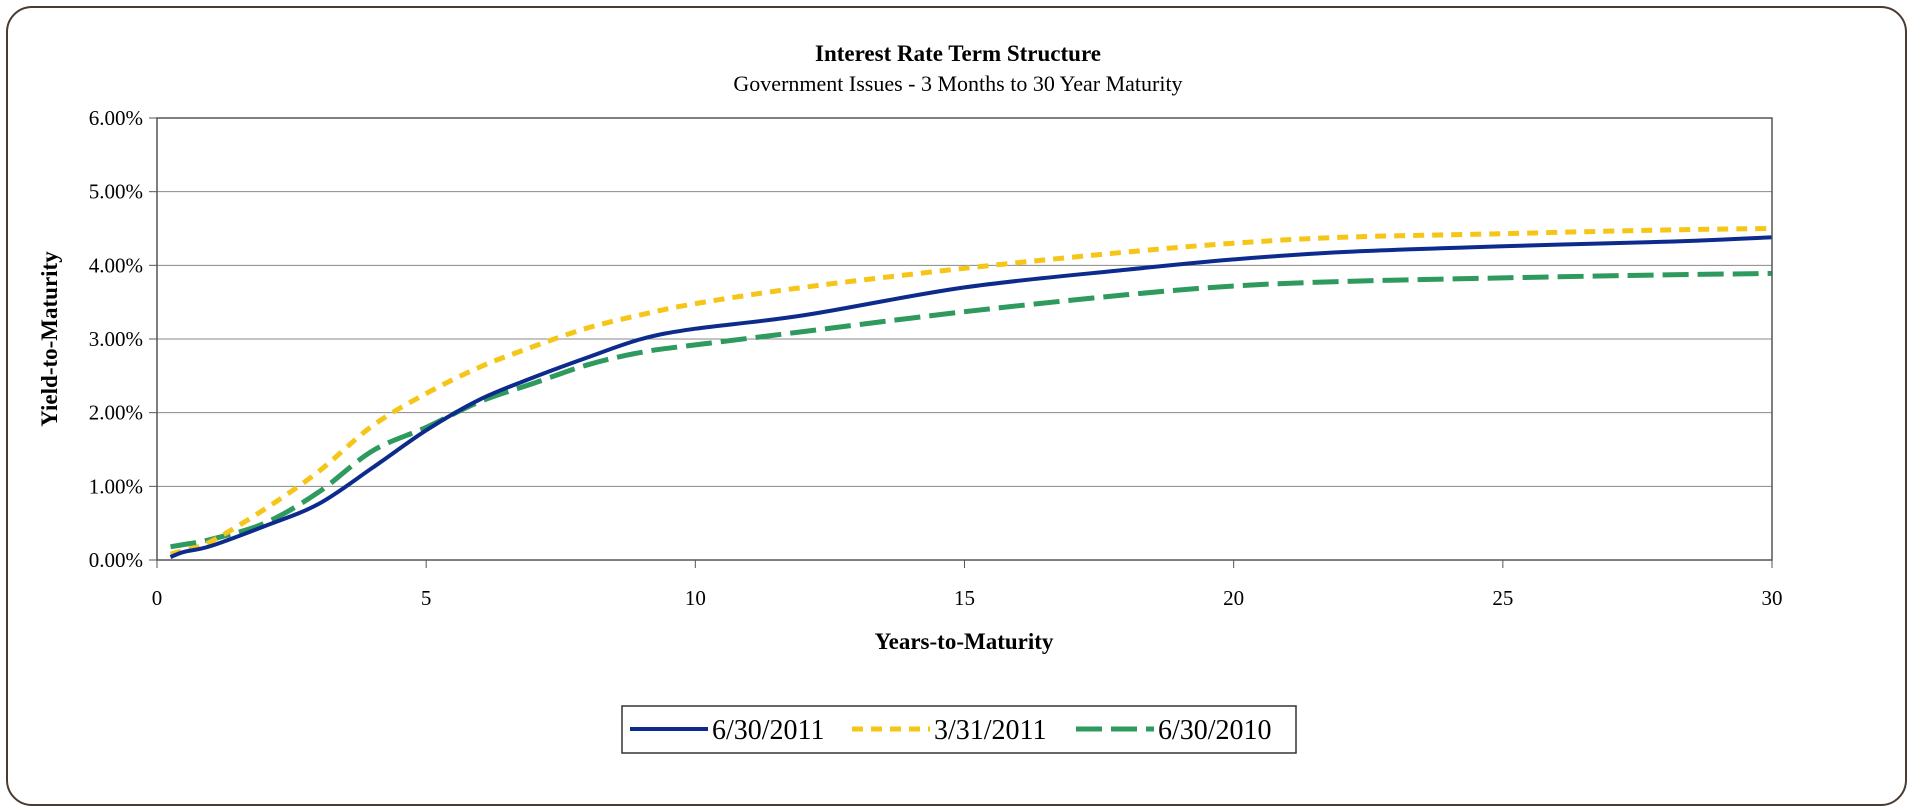 The image size is (1915, 806). What do you see at coordinates (1233, 598) in the screenshot?
I see `x-tick-label: 20` at bounding box center [1233, 598].